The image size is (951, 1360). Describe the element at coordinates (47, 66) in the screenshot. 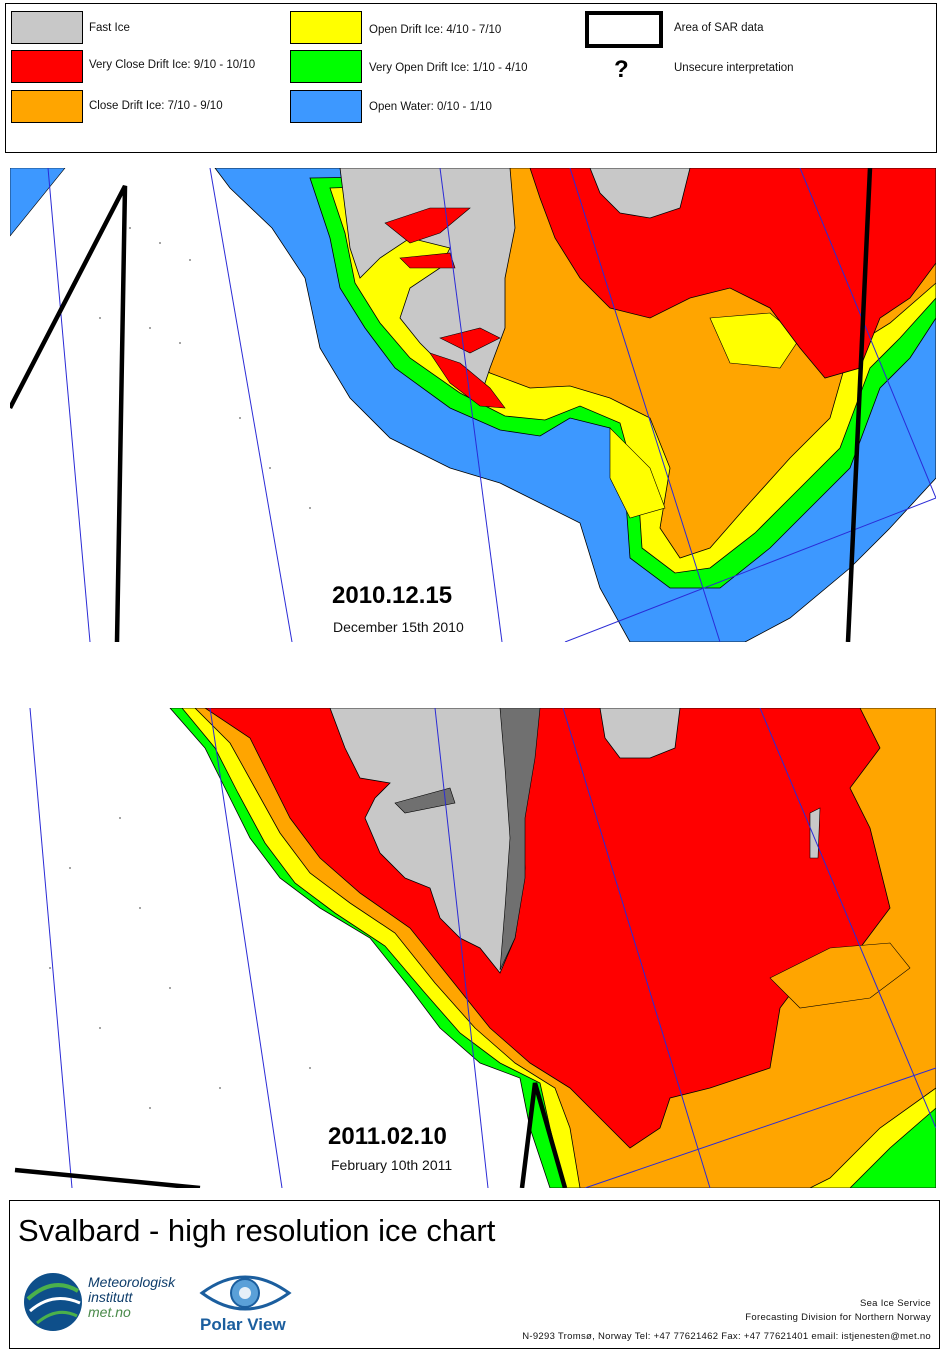

I see `very-close-drift-ice-swatch` at that location.